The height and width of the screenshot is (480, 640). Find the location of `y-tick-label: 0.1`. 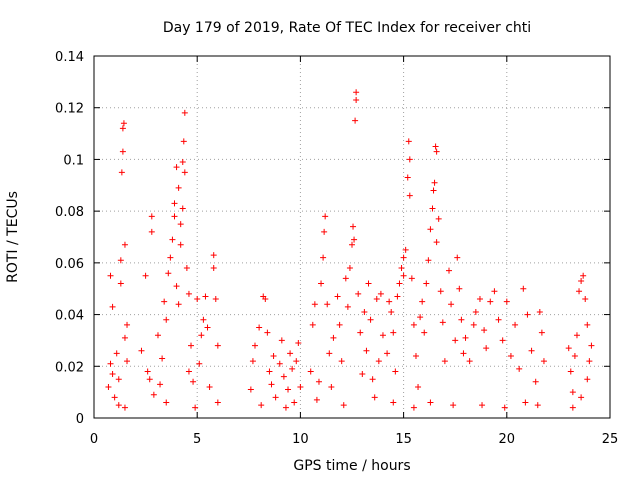

y-tick-label: 0.1 is located at coordinates (73, 160).